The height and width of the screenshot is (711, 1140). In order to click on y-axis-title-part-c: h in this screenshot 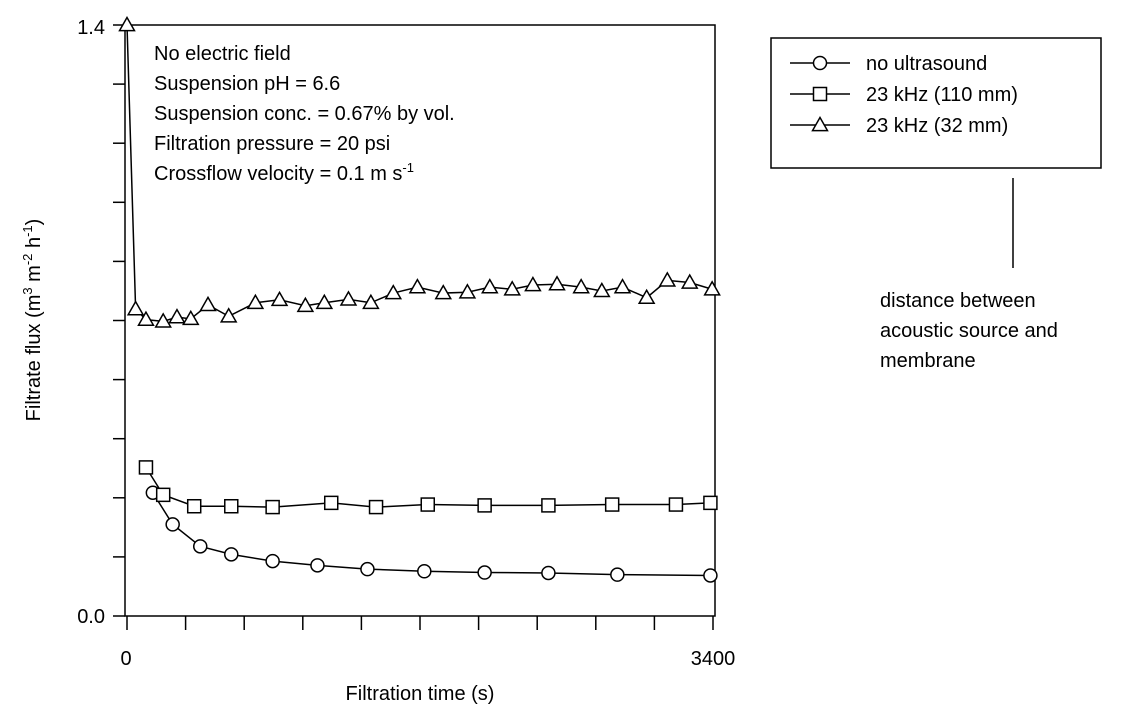, I will do `click(34, 245)`.